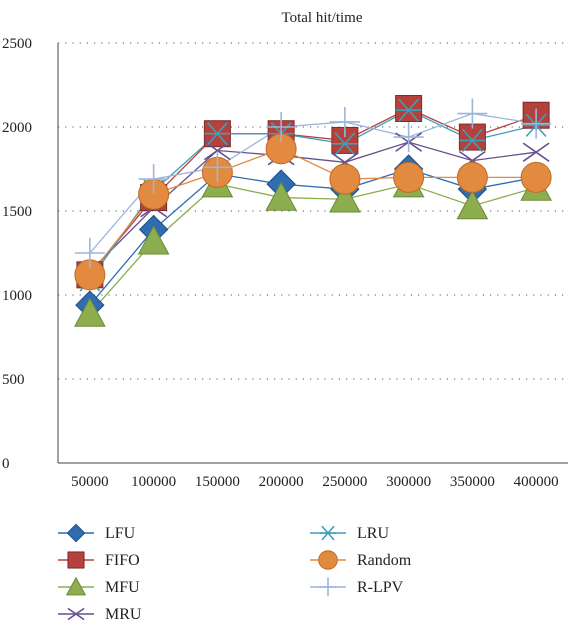 The height and width of the screenshot is (628, 584). Describe the element at coordinates (349, 533) in the screenshot. I see `legend-item-lru: LRU` at that location.